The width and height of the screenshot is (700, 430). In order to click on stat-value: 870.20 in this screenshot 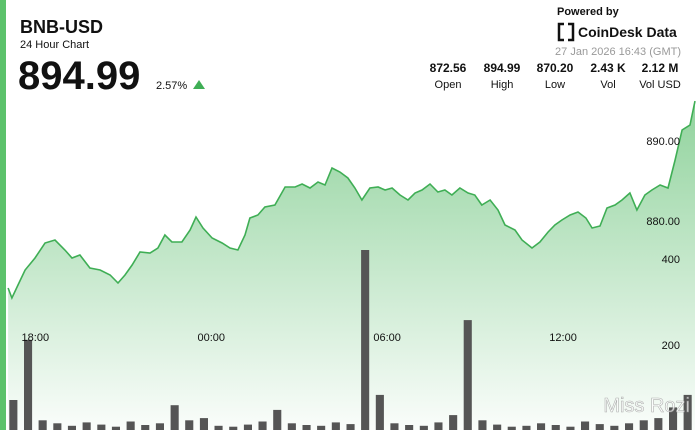, I will do `click(555, 68)`.